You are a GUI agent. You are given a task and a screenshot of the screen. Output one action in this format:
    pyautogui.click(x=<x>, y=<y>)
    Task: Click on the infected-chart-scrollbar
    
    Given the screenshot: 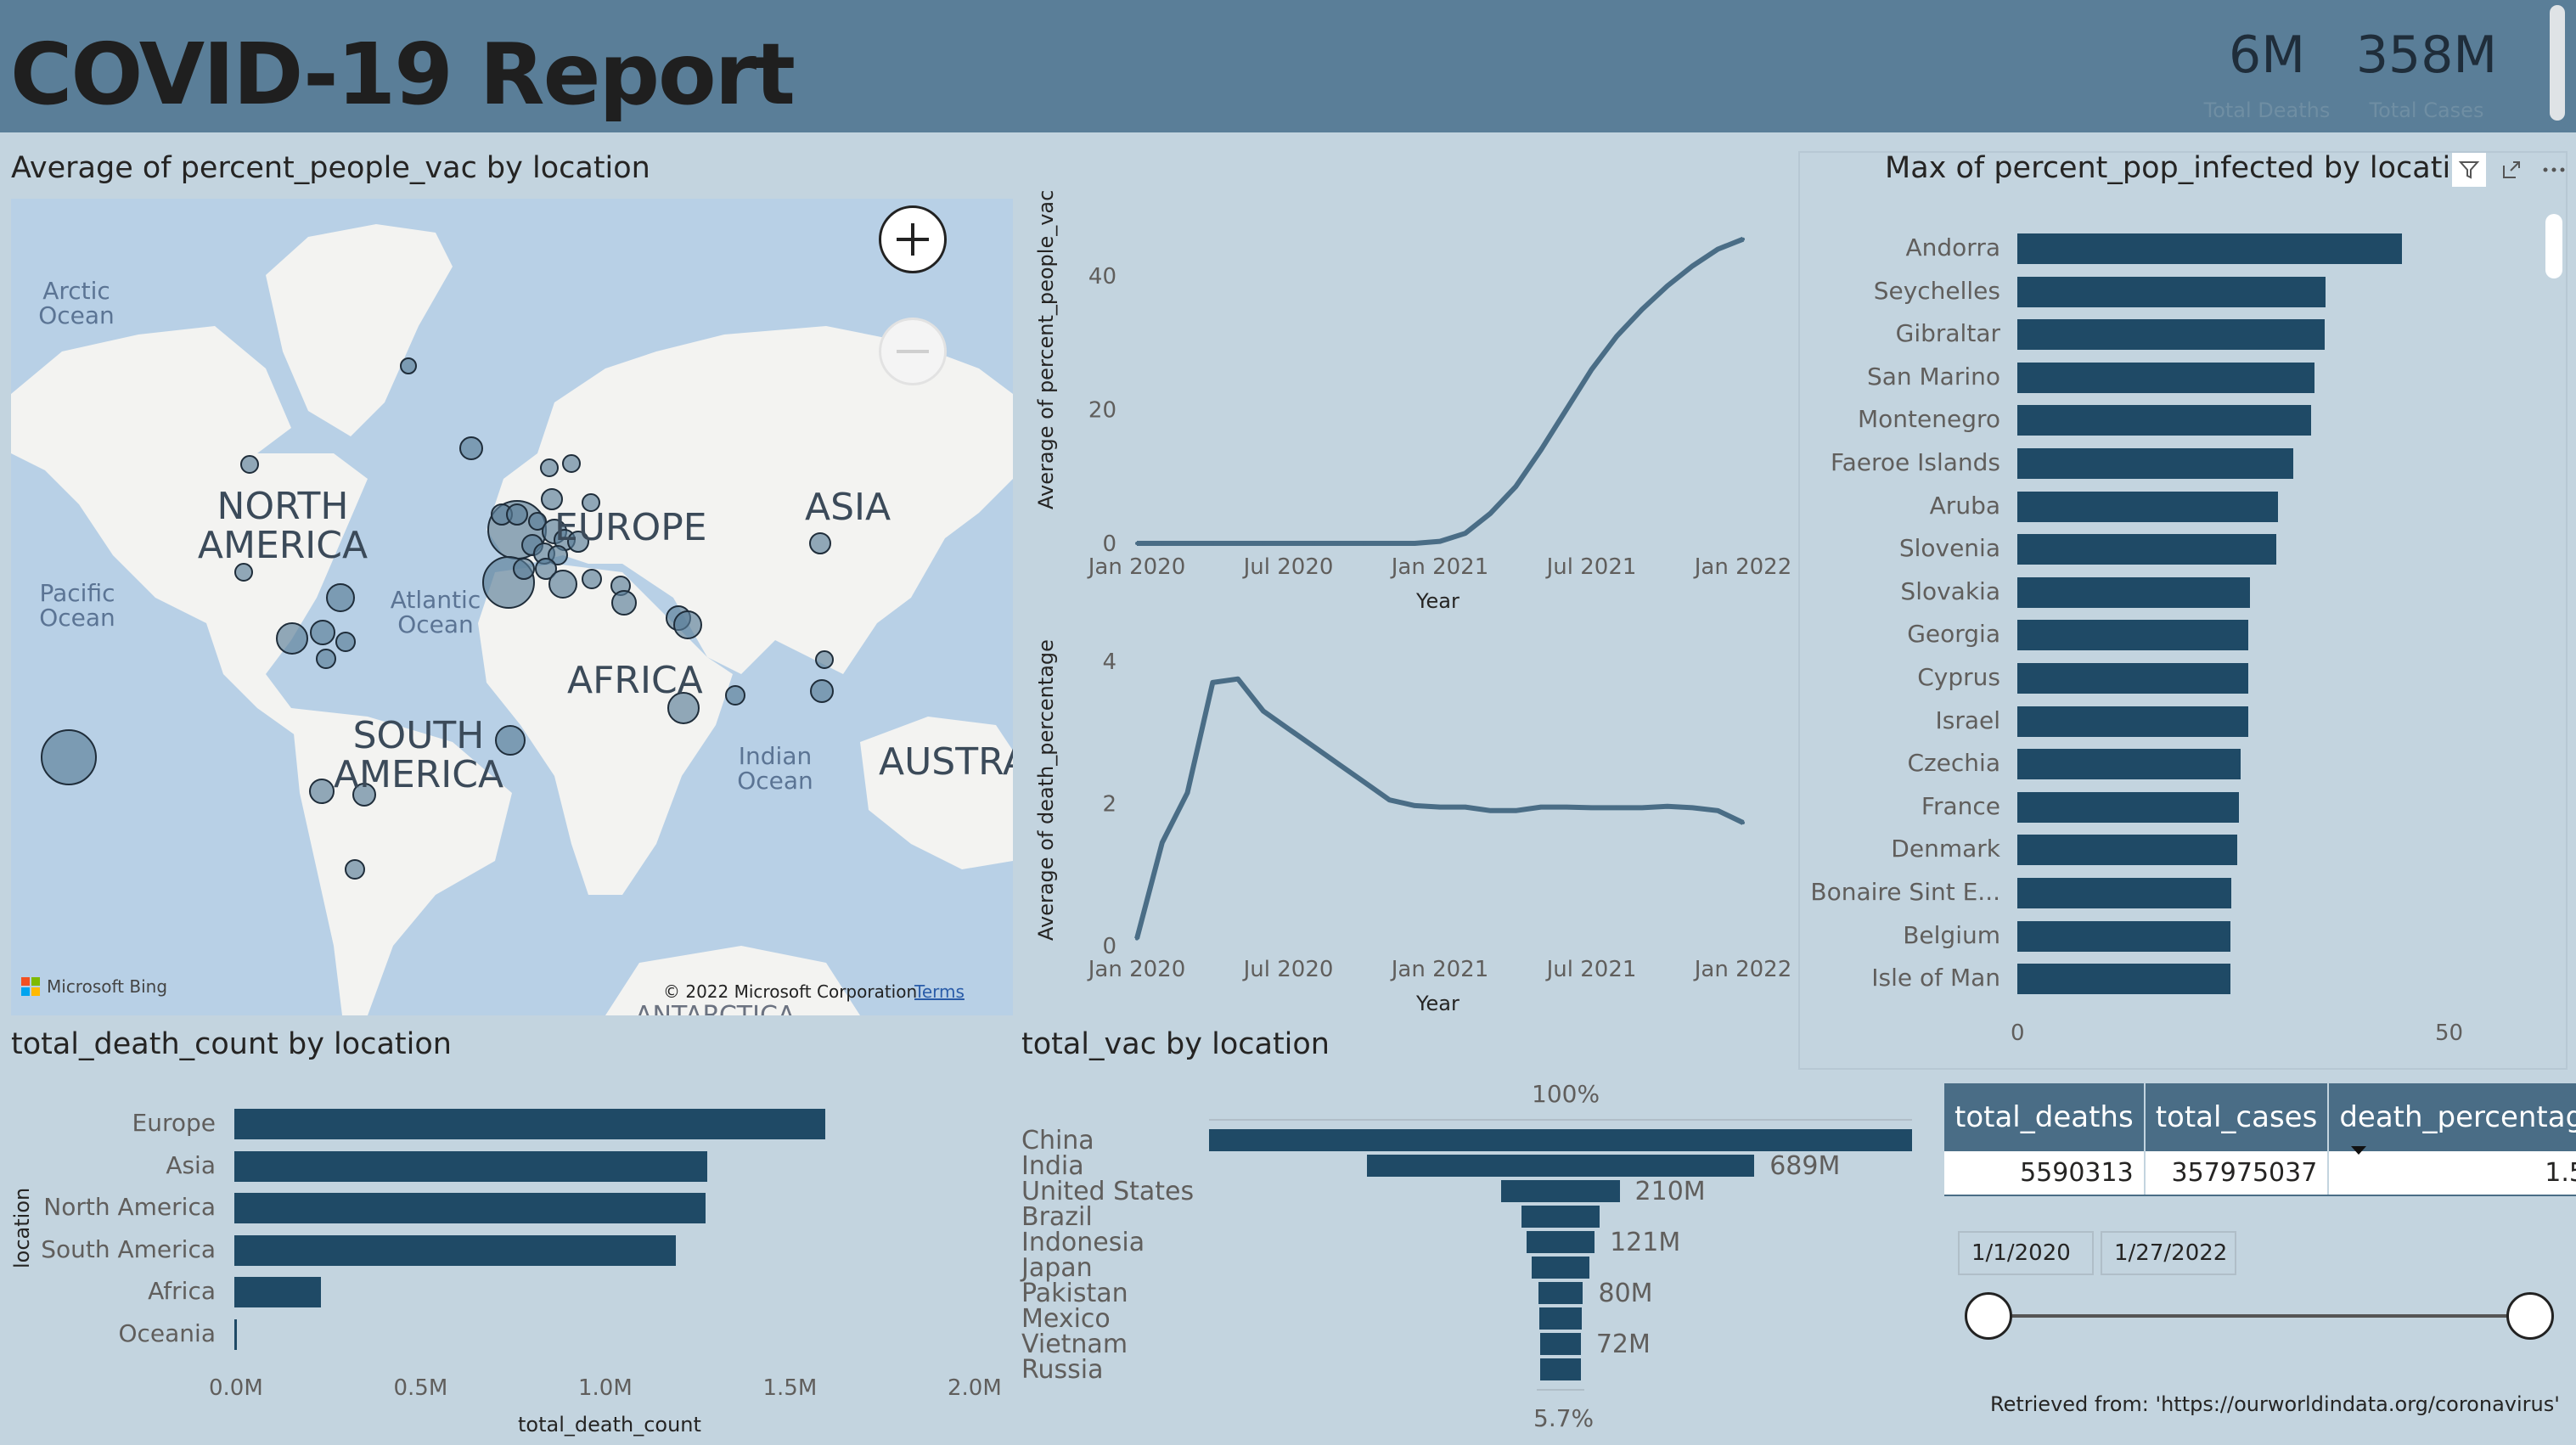 What is the action you would take?
    pyautogui.click(x=2553, y=246)
    